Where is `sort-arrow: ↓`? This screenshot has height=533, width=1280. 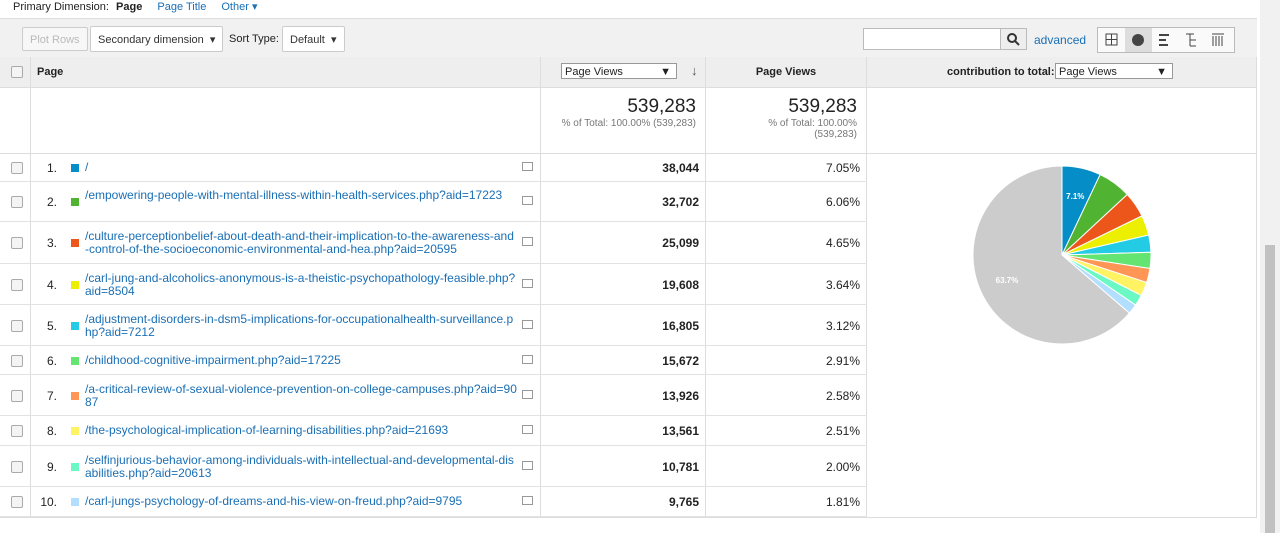 sort-arrow: ↓ is located at coordinates (694, 70).